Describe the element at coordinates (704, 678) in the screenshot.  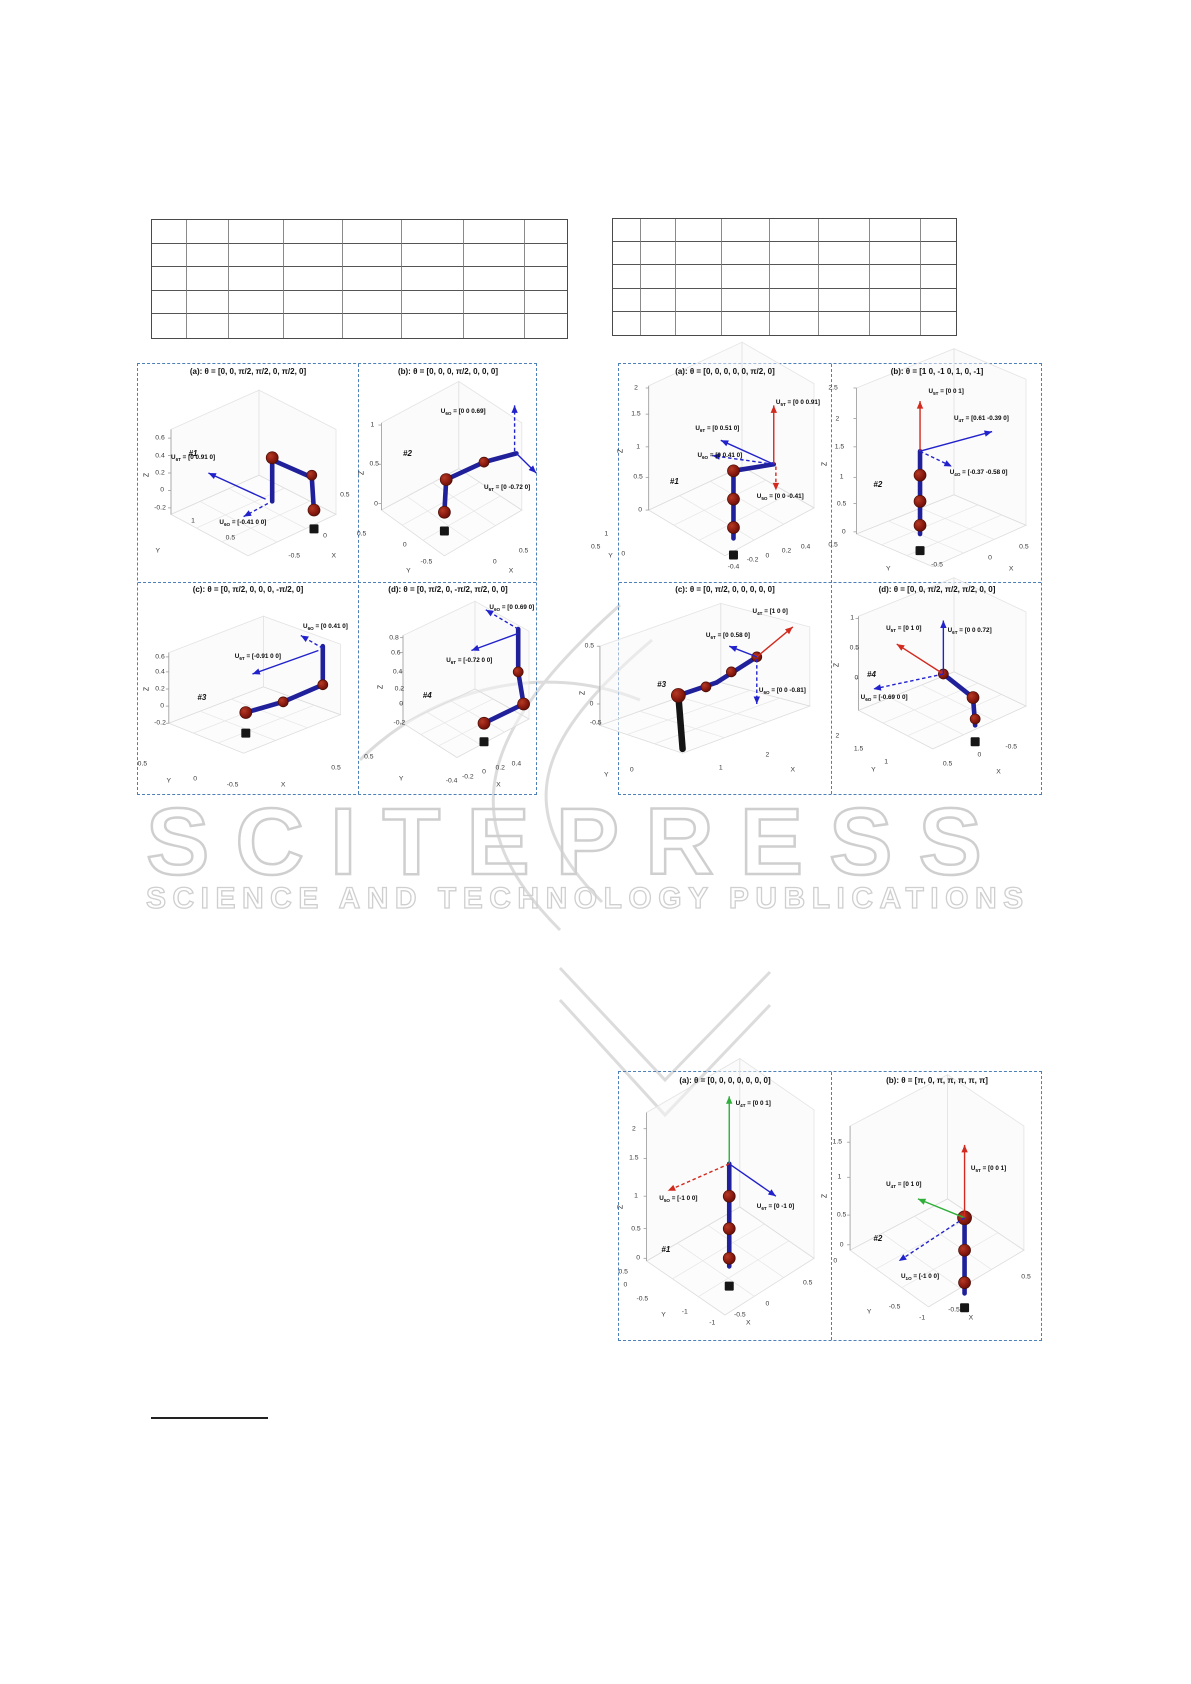
I see `plot3d-fig2-c` at that location.